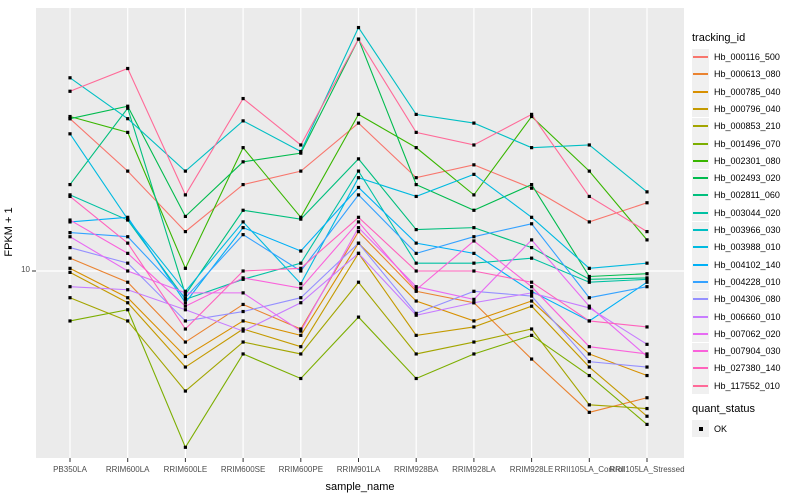 The width and height of the screenshot is (800, 500). What do you see at coordinates (747, 212) in the screenshot?
I see `legend-item-label: Hb_003044_020` at bounding box center [747, 212].